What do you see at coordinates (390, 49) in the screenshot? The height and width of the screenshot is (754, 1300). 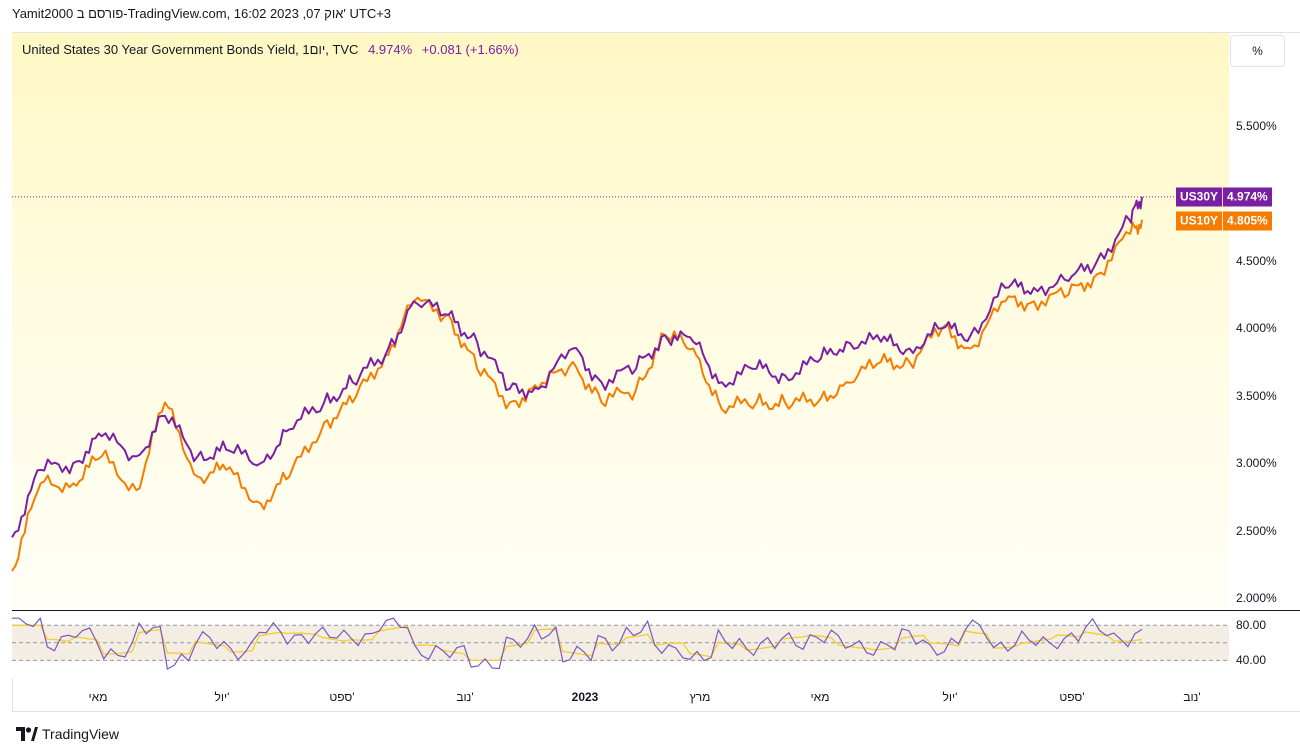 I see `legend-value: 4.974%` at bounding box center [390, 49].